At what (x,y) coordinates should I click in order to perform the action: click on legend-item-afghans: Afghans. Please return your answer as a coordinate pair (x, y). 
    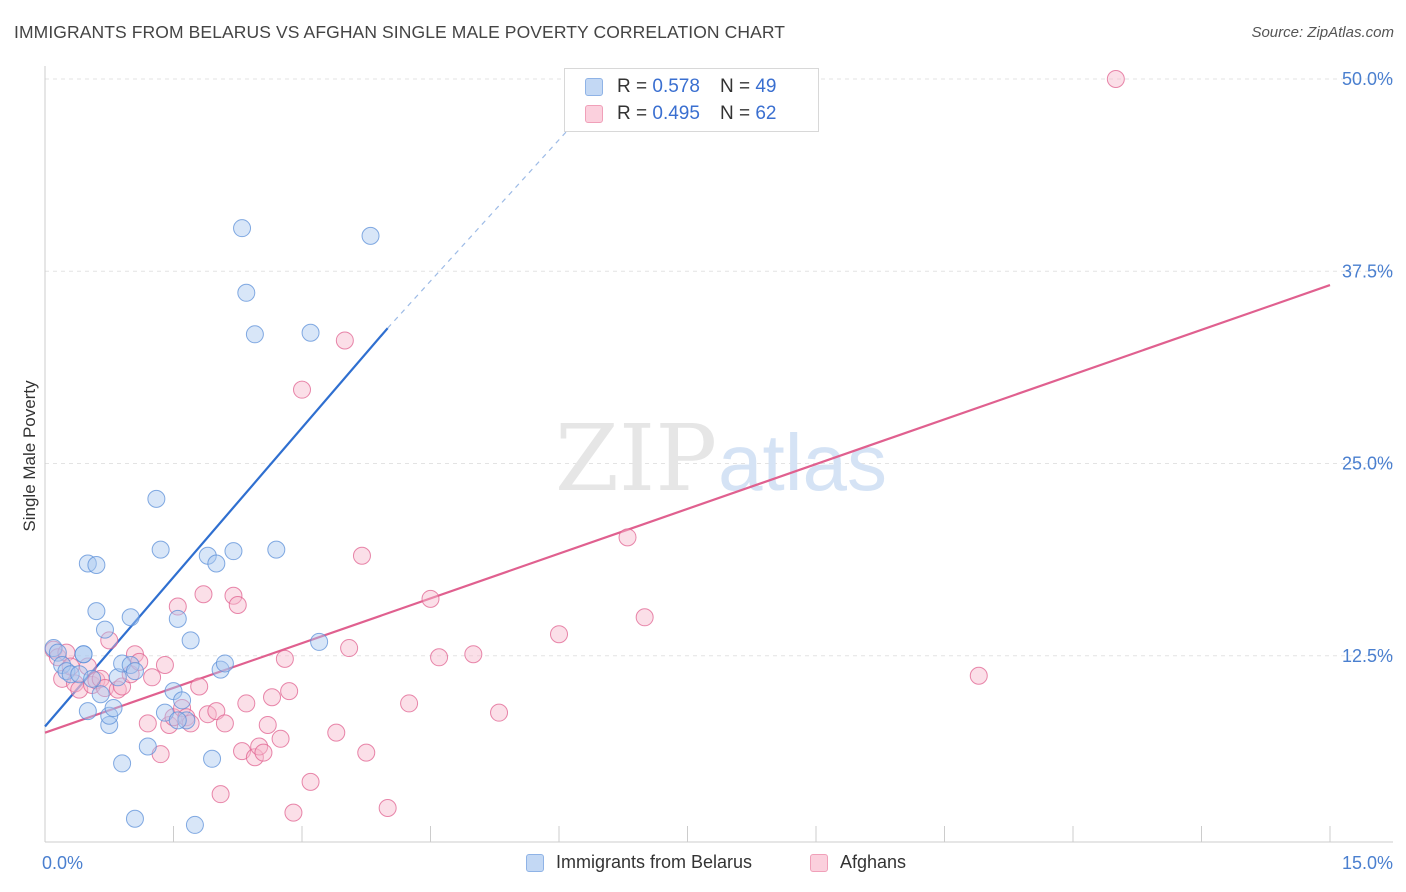
    Looking at the image, I should click on (858, 862).